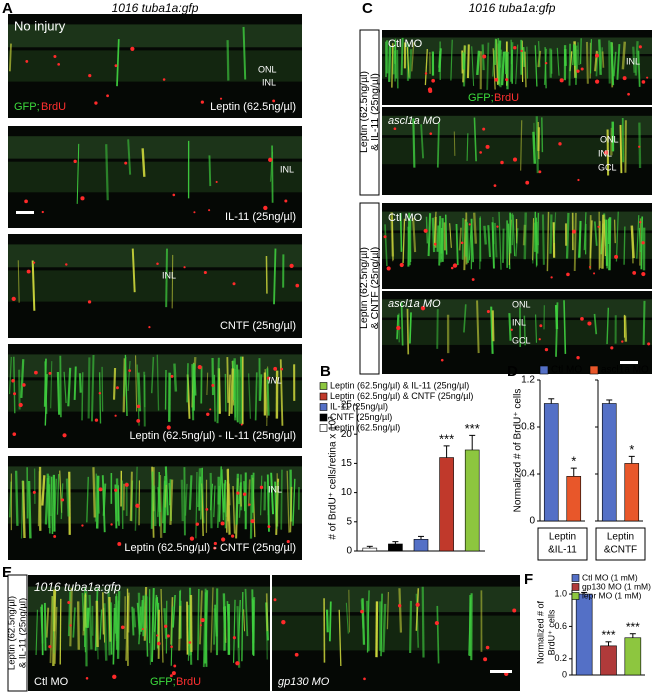 This screenshot has width=656, height=695. I want to click on treatment-label: CNTF (25ng/µl), so click(258, 326).